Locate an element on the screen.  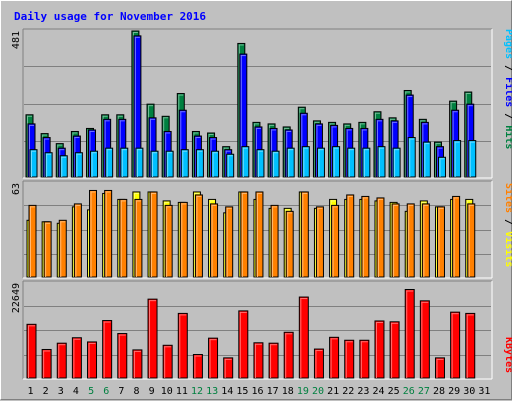
x-tick-label: 28 is located at coordinates (439, 391).